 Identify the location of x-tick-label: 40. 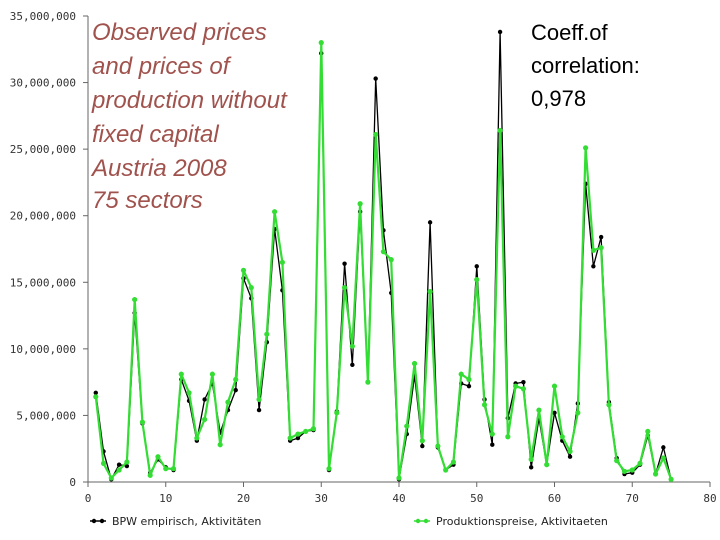
(398, 498).